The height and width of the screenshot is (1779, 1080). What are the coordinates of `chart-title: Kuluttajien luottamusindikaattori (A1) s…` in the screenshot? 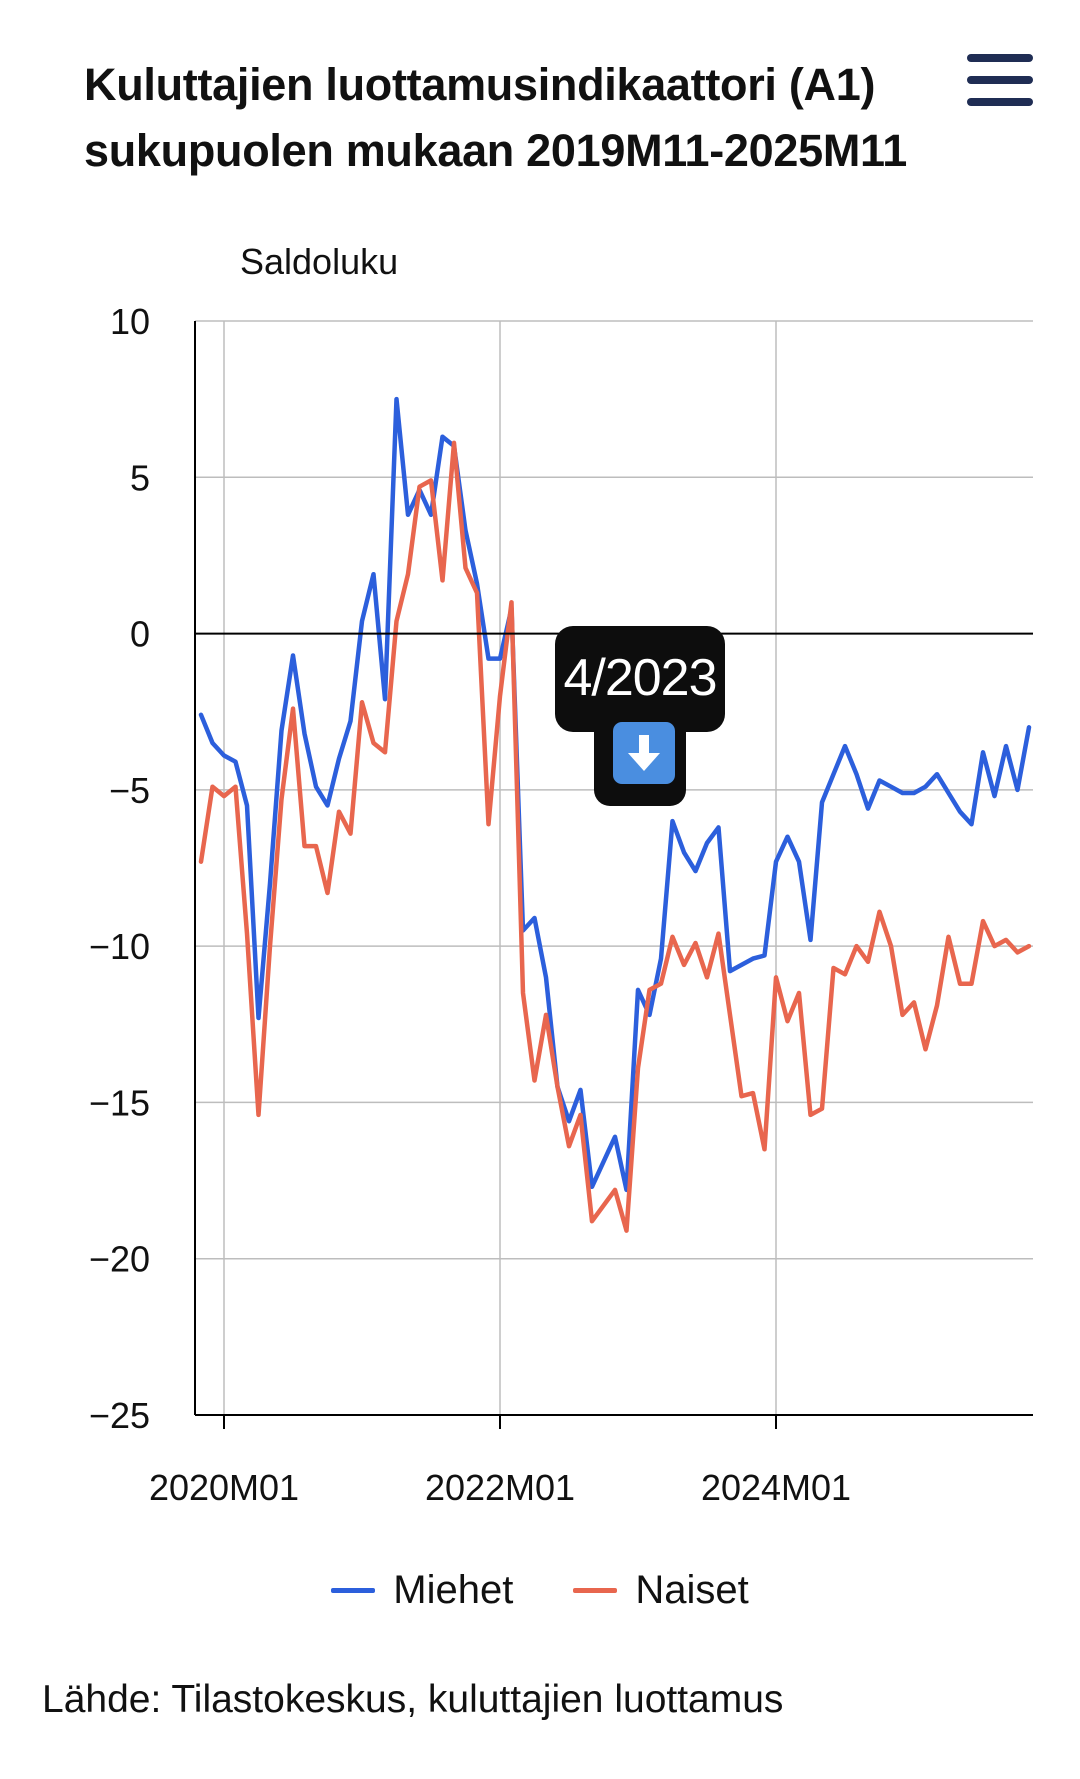 It's located at (495, 117).